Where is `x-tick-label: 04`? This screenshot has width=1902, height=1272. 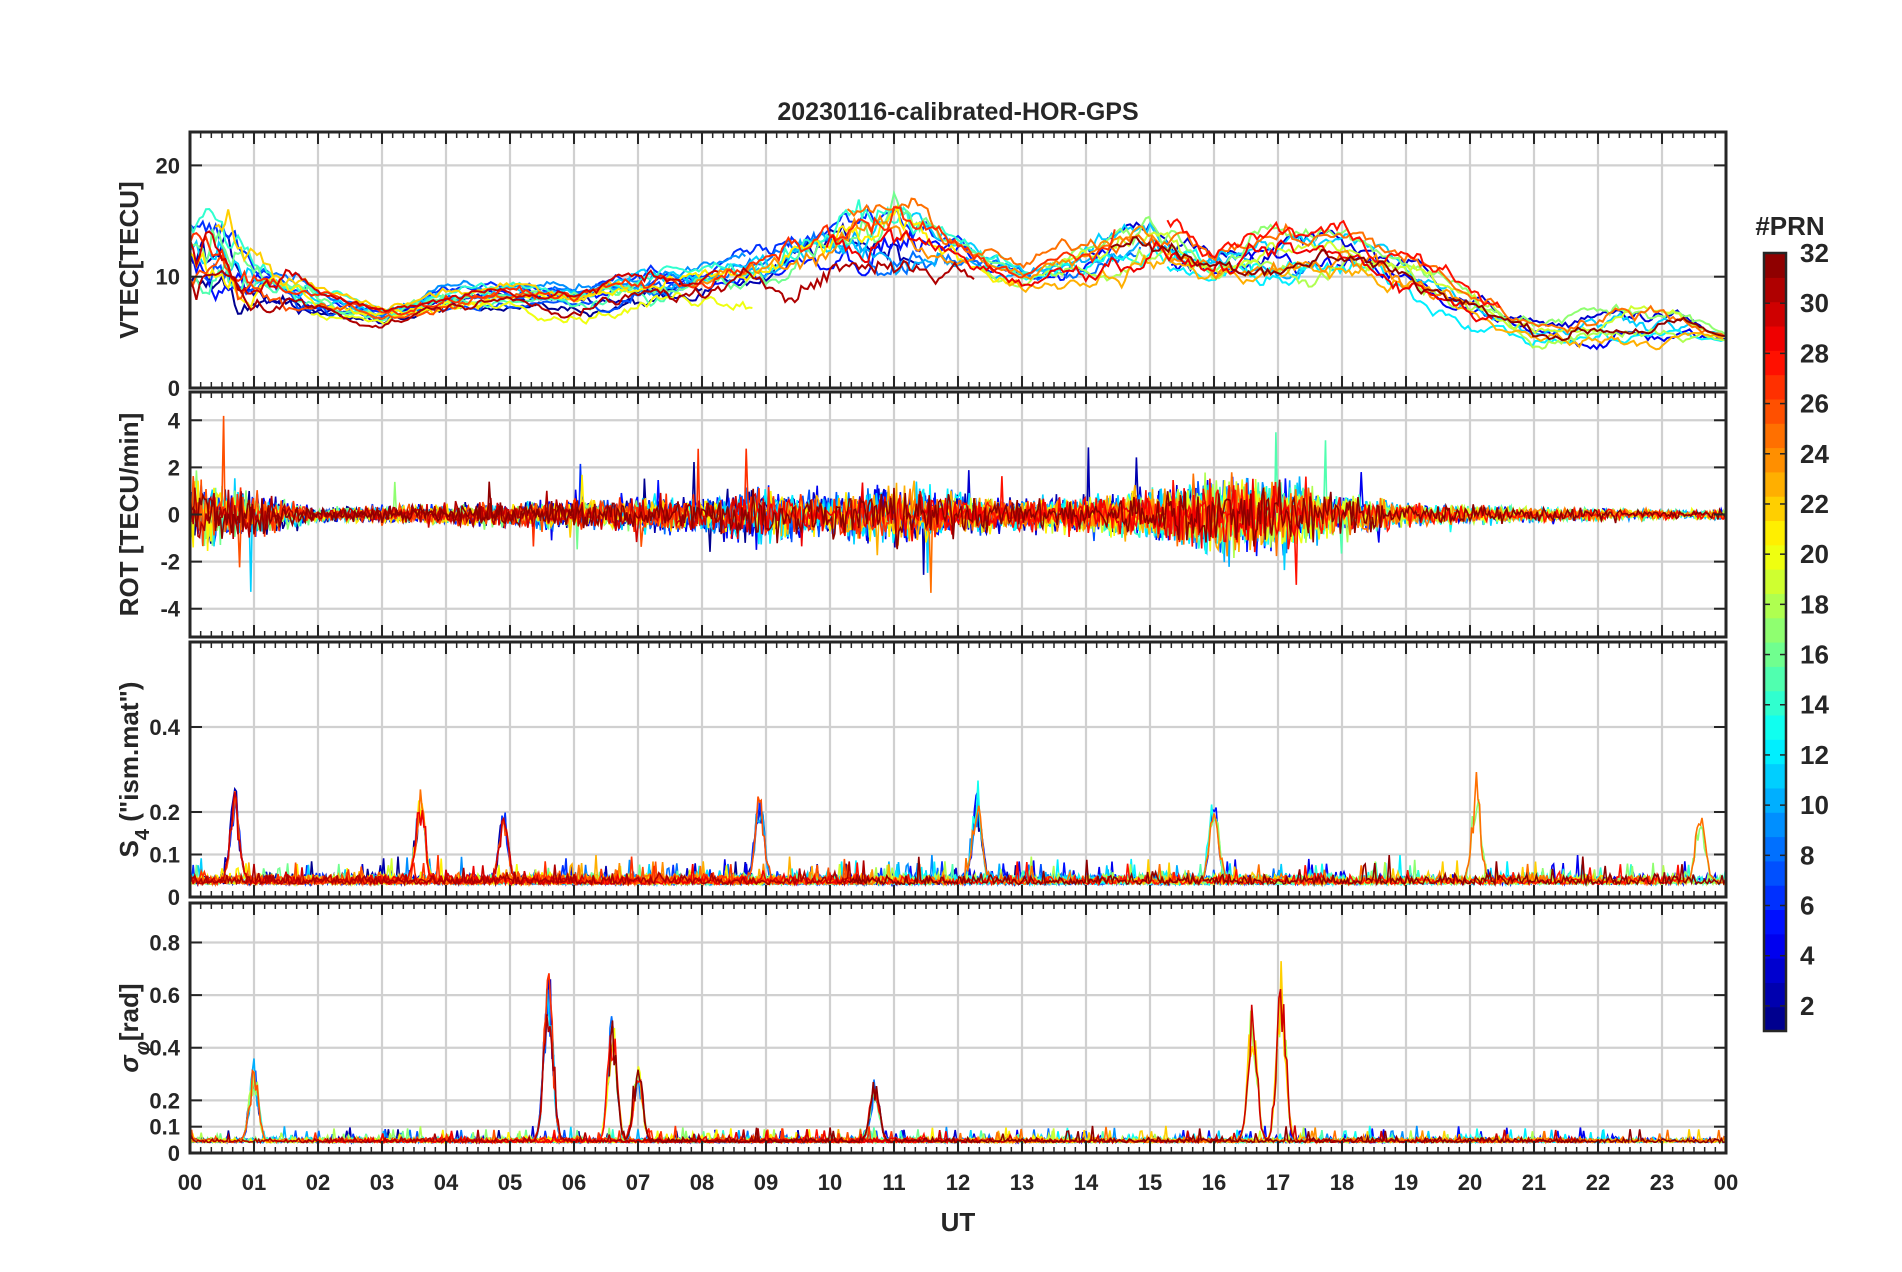 x-tick-label: 04 is located at coordinates (446, 1182).